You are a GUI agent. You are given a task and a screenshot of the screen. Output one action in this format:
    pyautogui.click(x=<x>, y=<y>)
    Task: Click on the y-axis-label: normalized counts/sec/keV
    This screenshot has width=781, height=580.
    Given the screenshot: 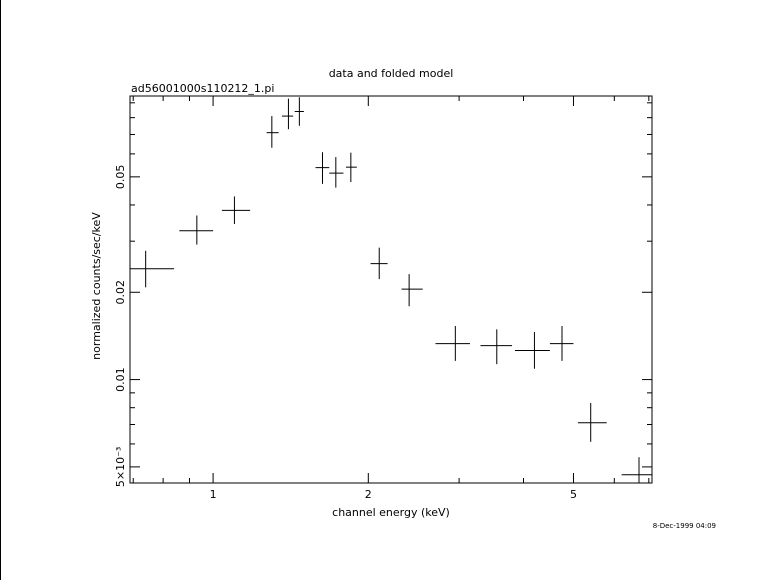 What is the action you would take?
    pyautogui.click(x=96, y=286)
    